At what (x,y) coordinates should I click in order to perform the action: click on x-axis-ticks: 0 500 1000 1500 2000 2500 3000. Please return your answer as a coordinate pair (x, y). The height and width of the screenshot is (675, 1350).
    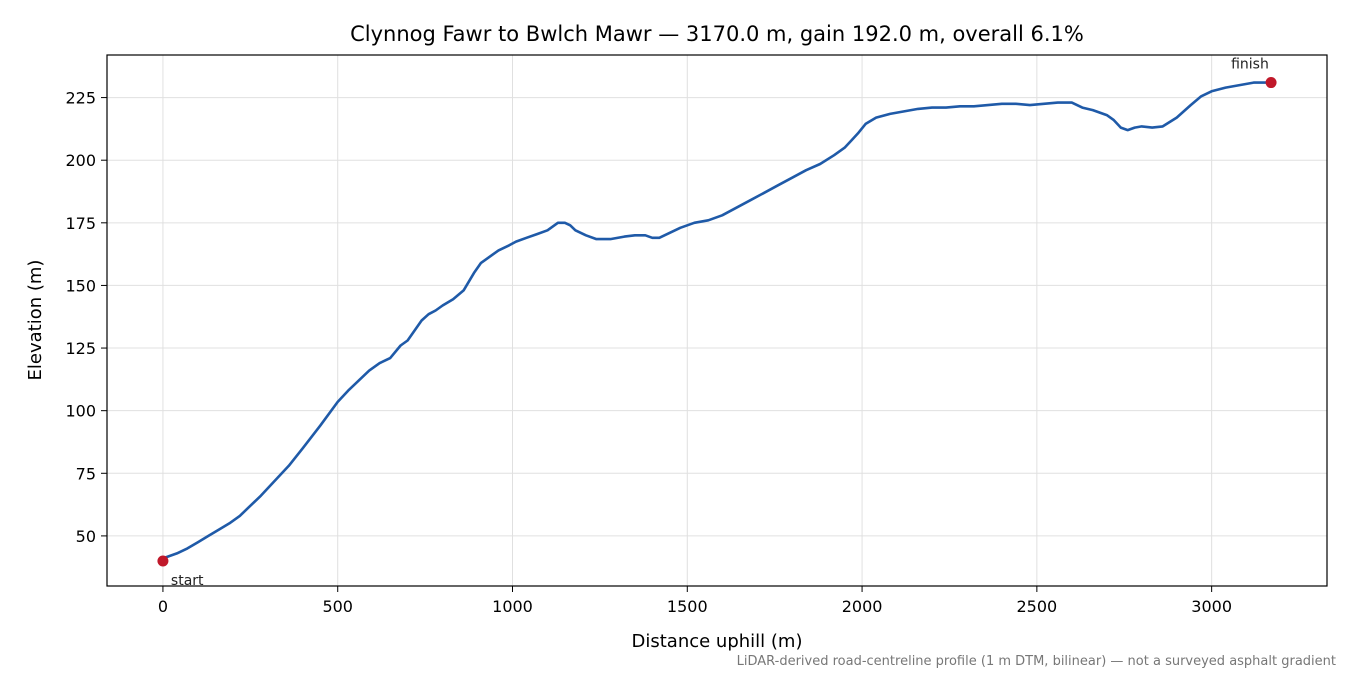
    Looking at the image, I should click on (695, 601).